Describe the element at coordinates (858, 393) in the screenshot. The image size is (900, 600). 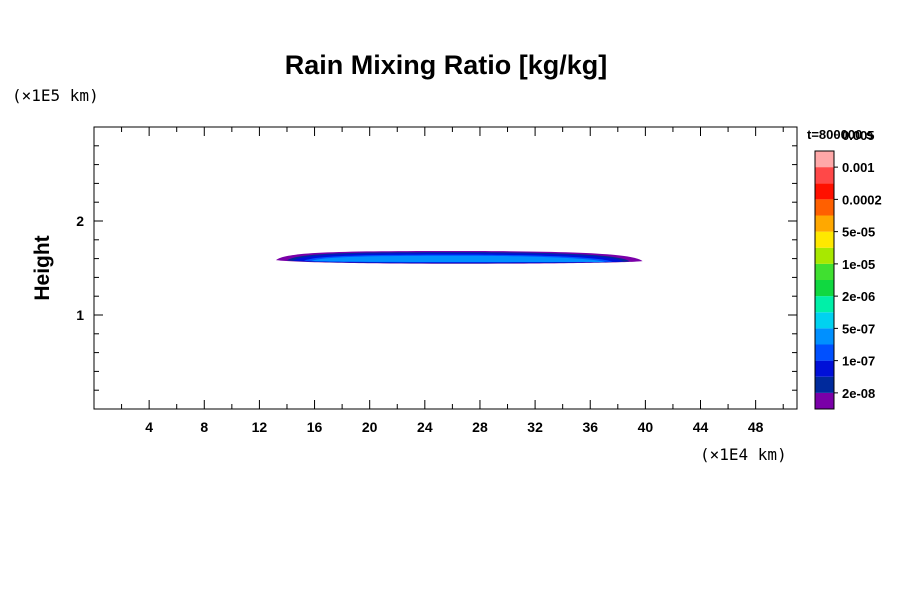
I see `colorbar-label: 2e-08` at that location.